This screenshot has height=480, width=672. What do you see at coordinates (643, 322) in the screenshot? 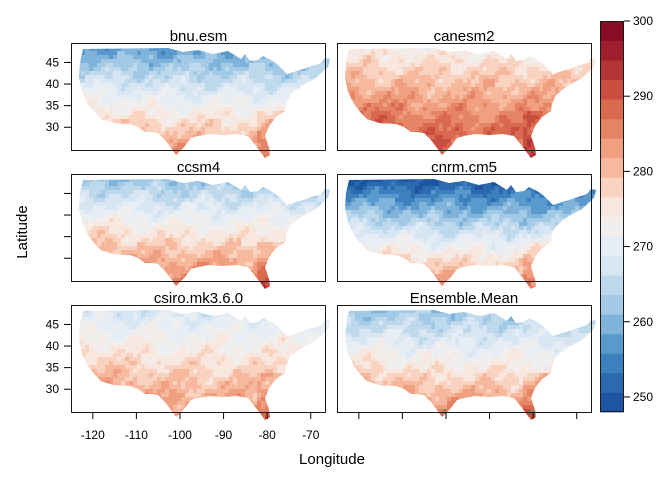
I see `colorbar-tick-label: 260` at bounding box center [643, 322].